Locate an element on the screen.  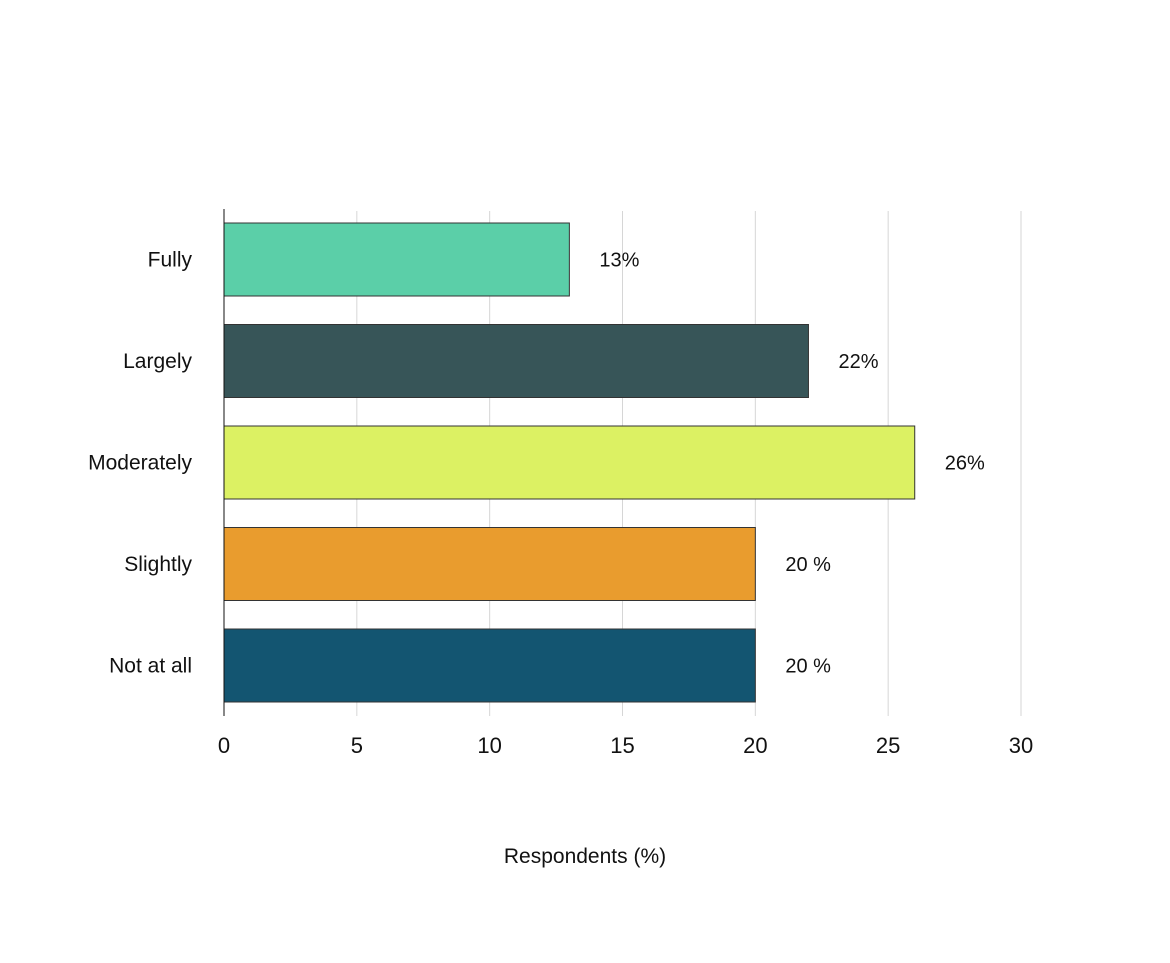
bar-largely is located at coordinates (516, 361).